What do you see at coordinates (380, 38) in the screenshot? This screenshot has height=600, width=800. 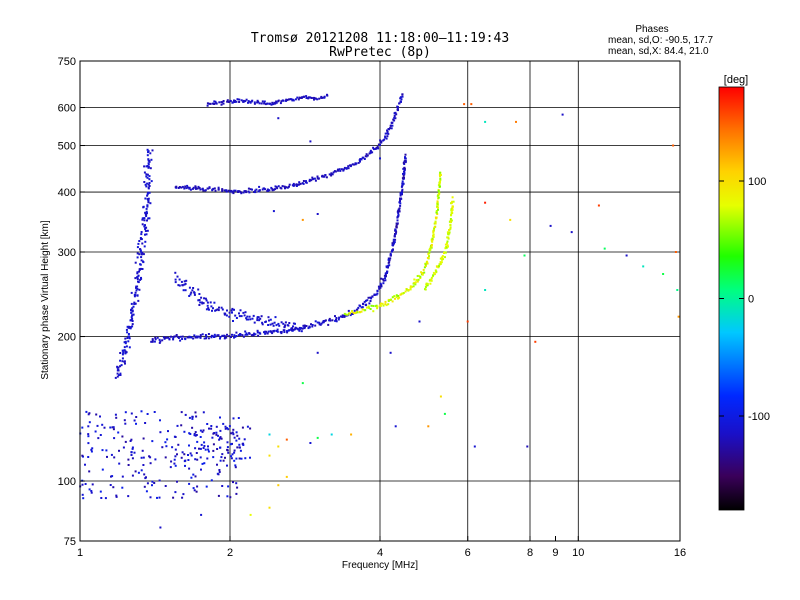 I see `chart-title: Tromsø 20121208 11:18:00–11:19:43` at bounding box center [380, 38].